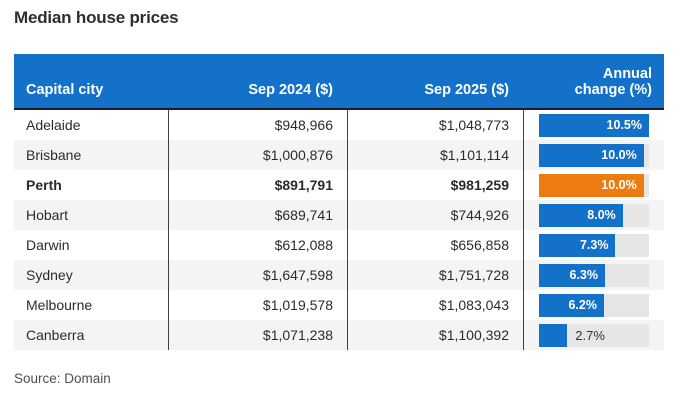  What do you see at coordinates (613, 90) in the screenshot?
I see `header-annual-line2: change (%)` at bounding box center [613, 90].